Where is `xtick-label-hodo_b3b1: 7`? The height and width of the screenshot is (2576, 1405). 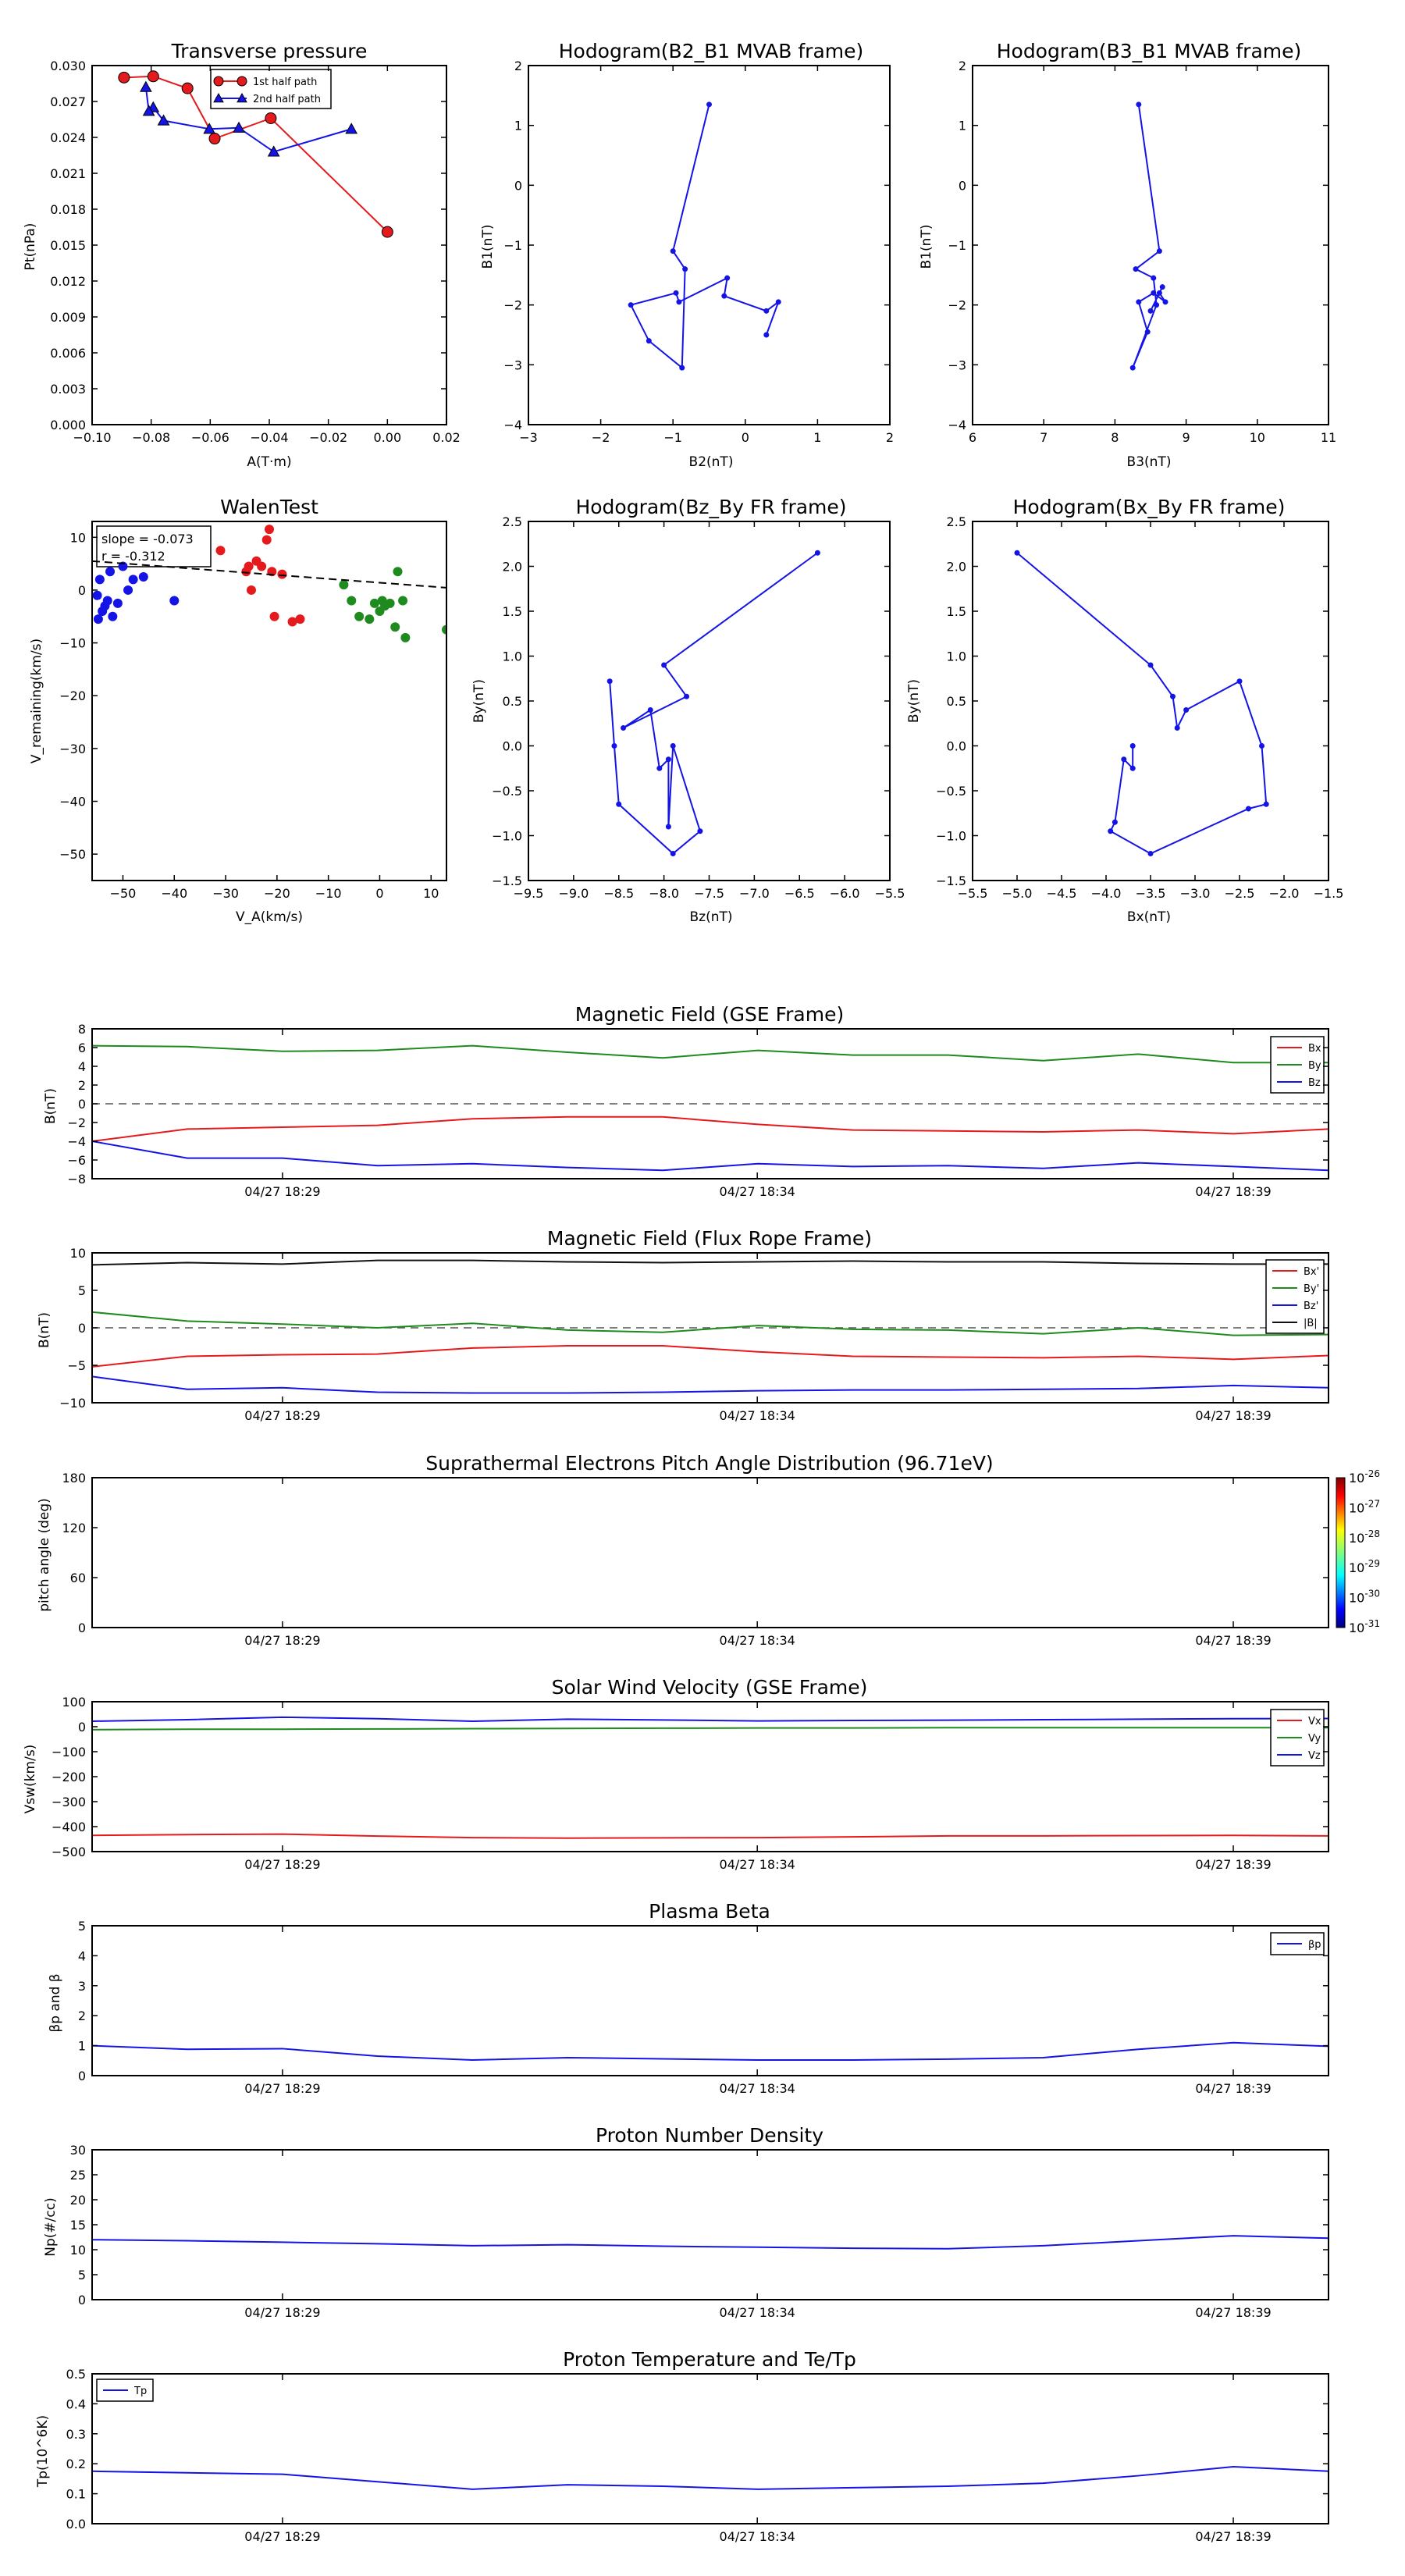 xtick-label-hodo_b3b1: 7 is located at coordinates (1044, 437).